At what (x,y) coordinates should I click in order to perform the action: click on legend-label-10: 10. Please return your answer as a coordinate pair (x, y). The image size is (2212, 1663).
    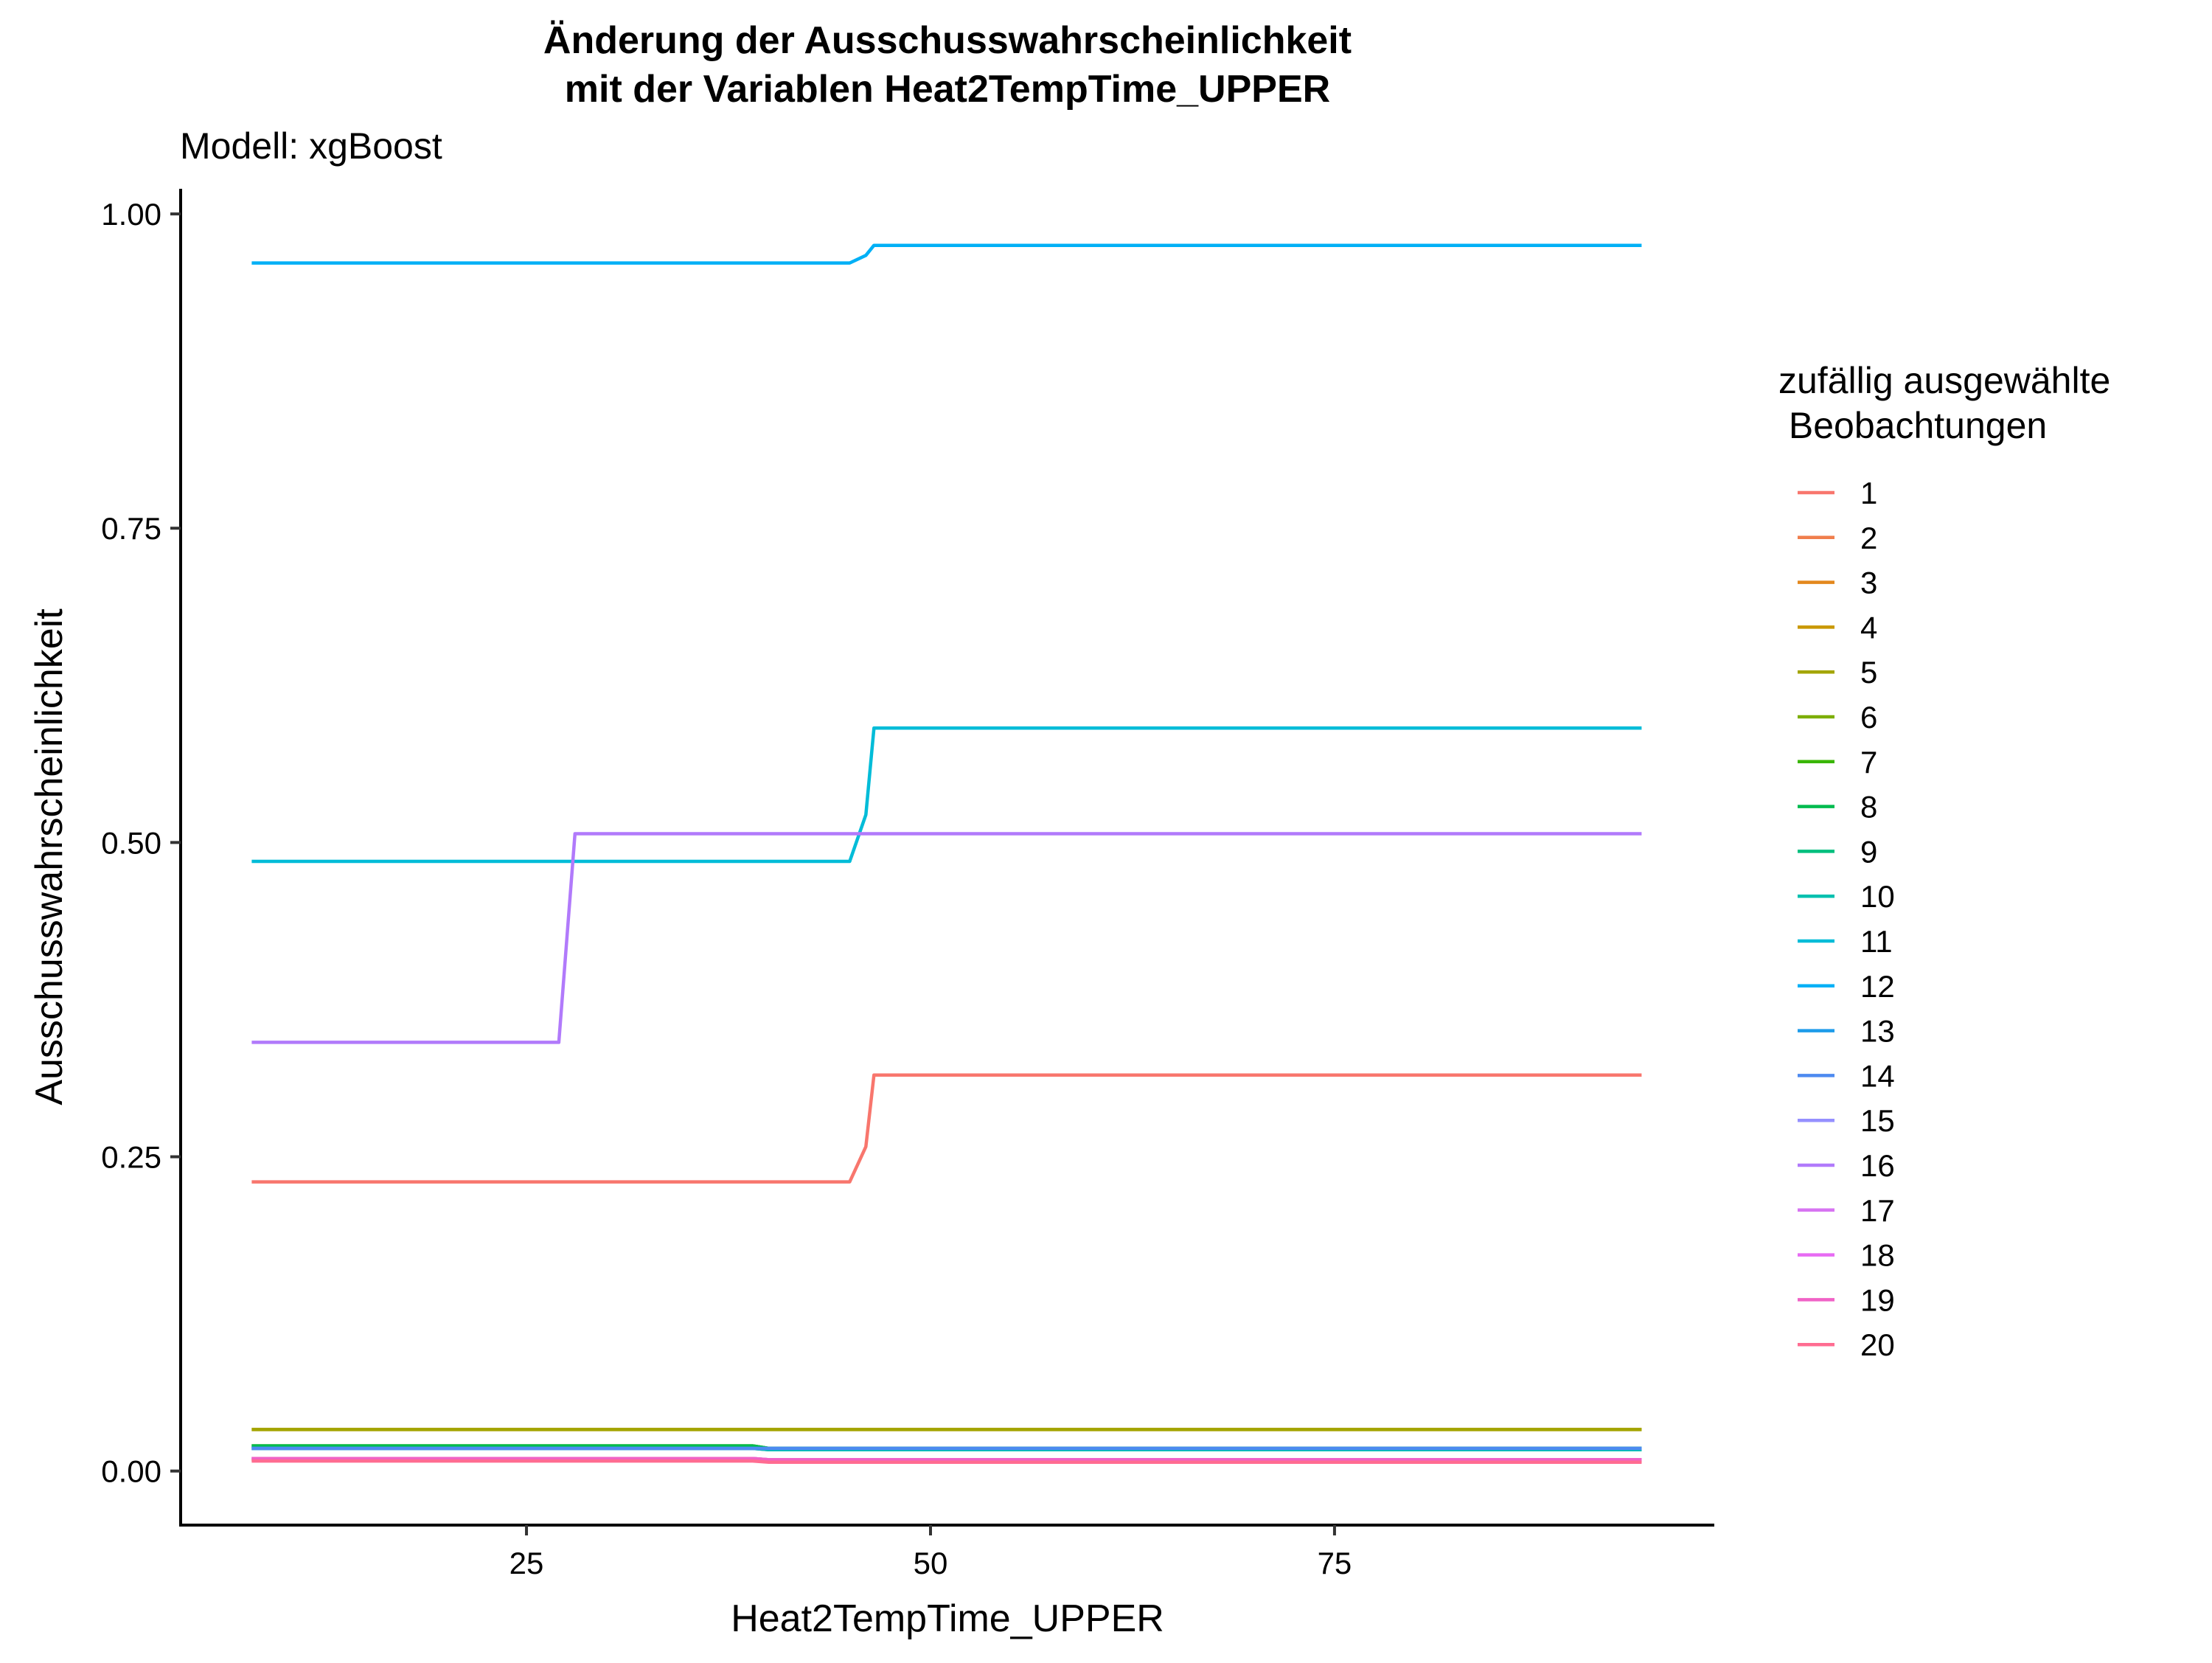
    Looking at the image, I should click on (1877, 896).